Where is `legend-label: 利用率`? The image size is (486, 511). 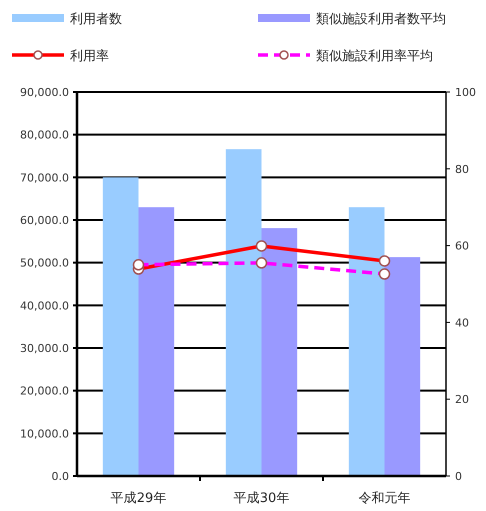
legend-label: 利用率 is located at coordinates (89, 56).